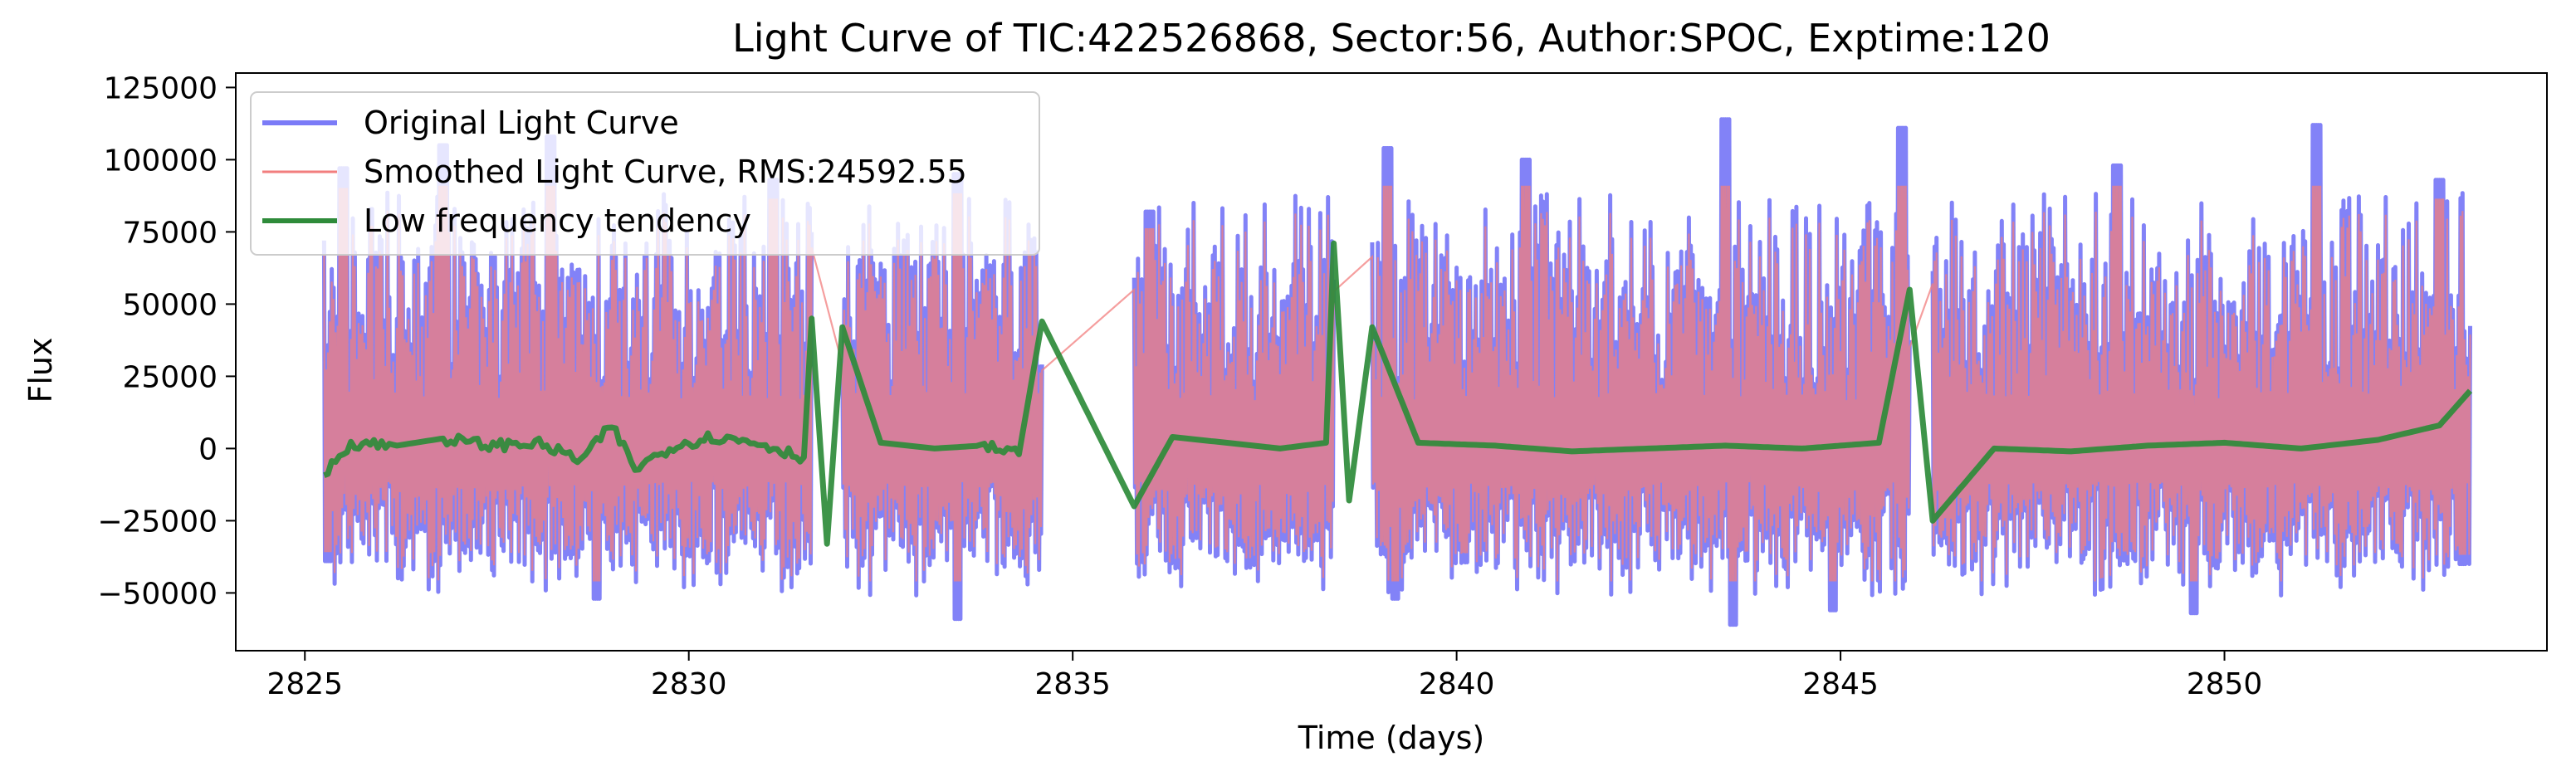  I want to click on y-axis-label: Flux, so click(40, 370).